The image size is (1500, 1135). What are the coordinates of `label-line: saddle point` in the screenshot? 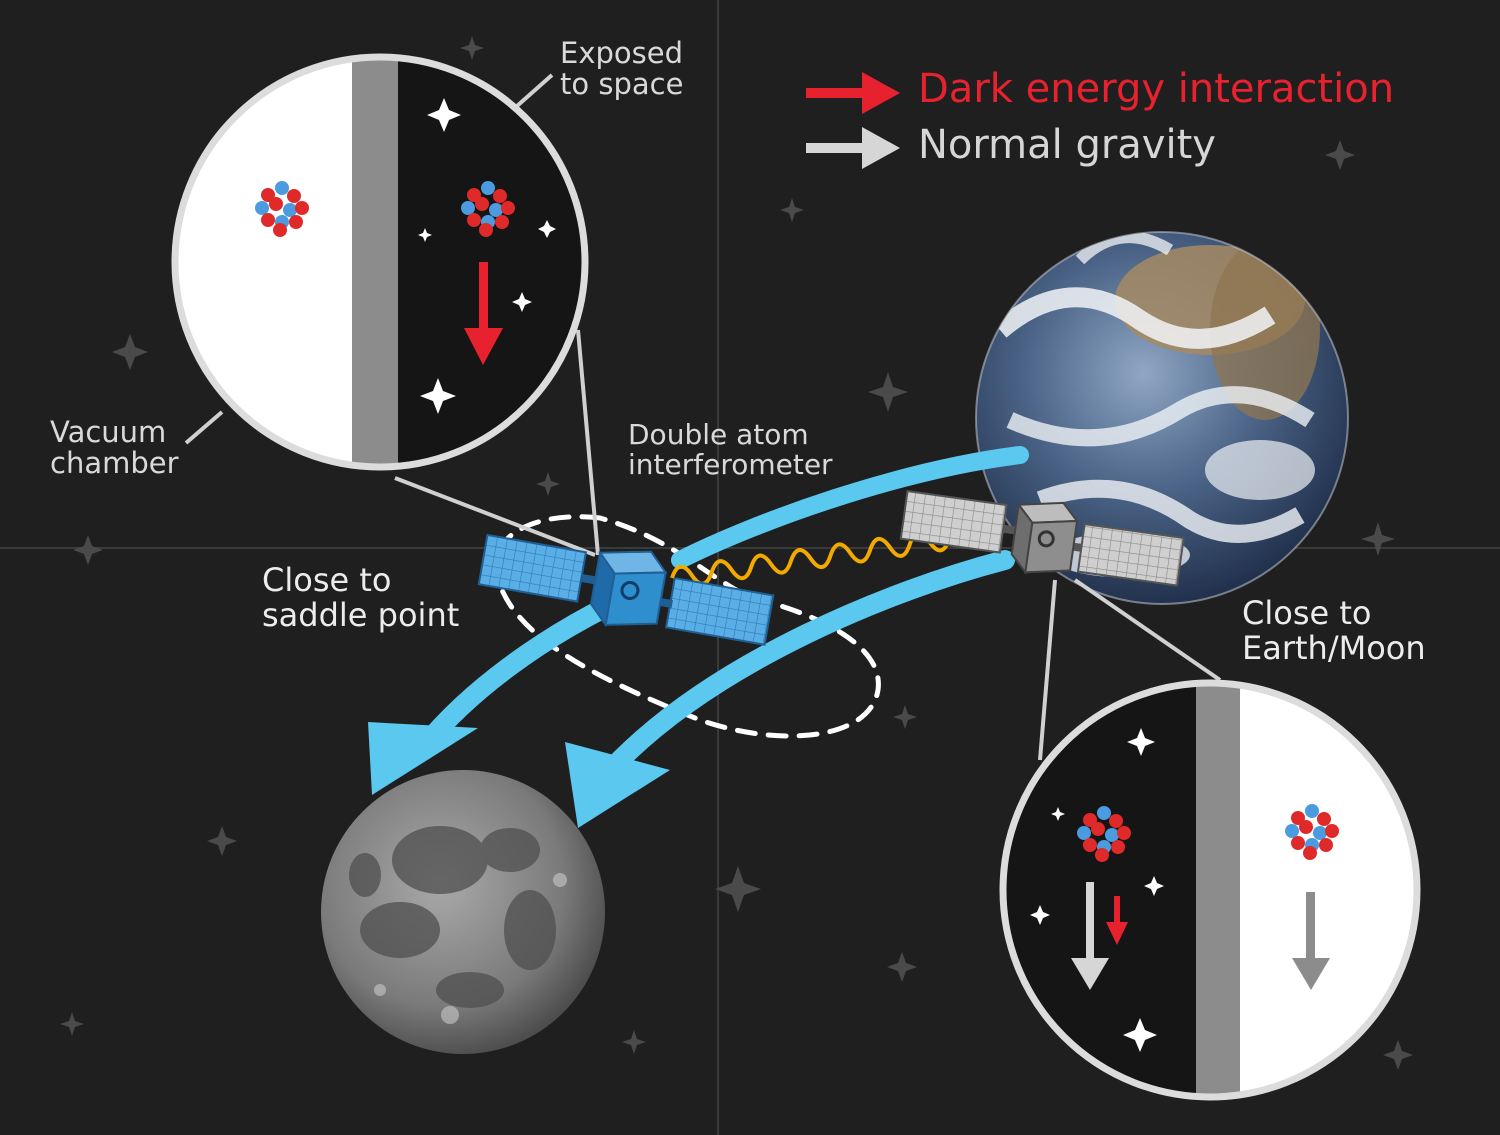 It's located at (361, 614).